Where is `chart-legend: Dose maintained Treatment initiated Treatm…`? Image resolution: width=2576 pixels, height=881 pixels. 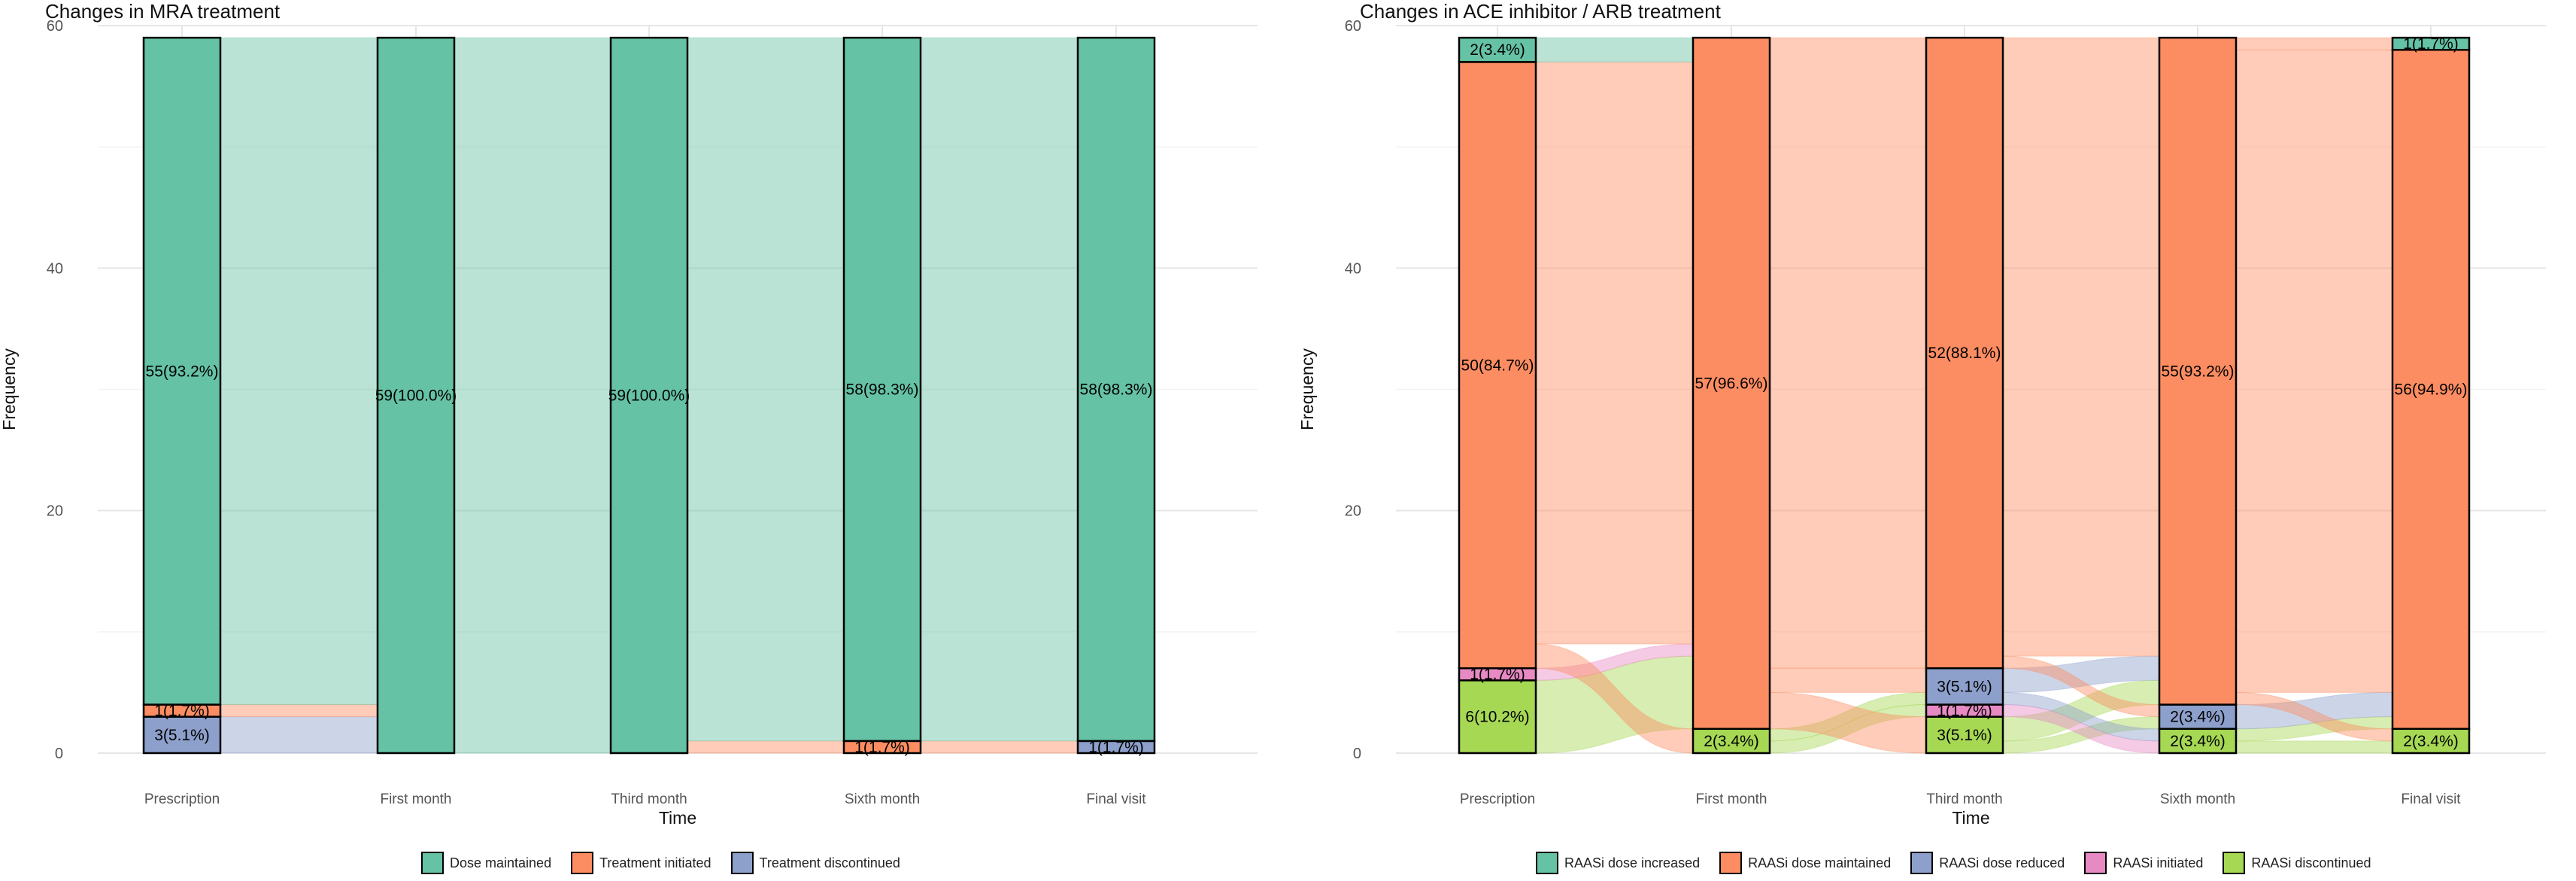 chart-legend: Dose maintained Treatment initiated Treatm… is located at coordinates (660, 863).